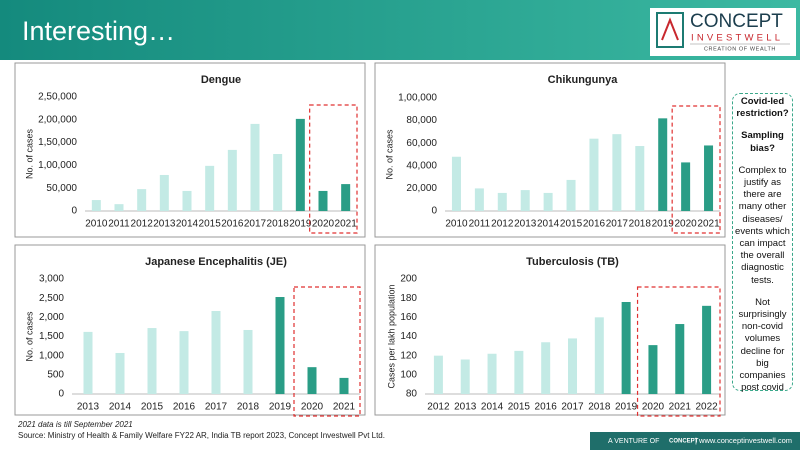 The image size is (800, 450). I want to click on x-tick-label: 2012, so click(502, 224).